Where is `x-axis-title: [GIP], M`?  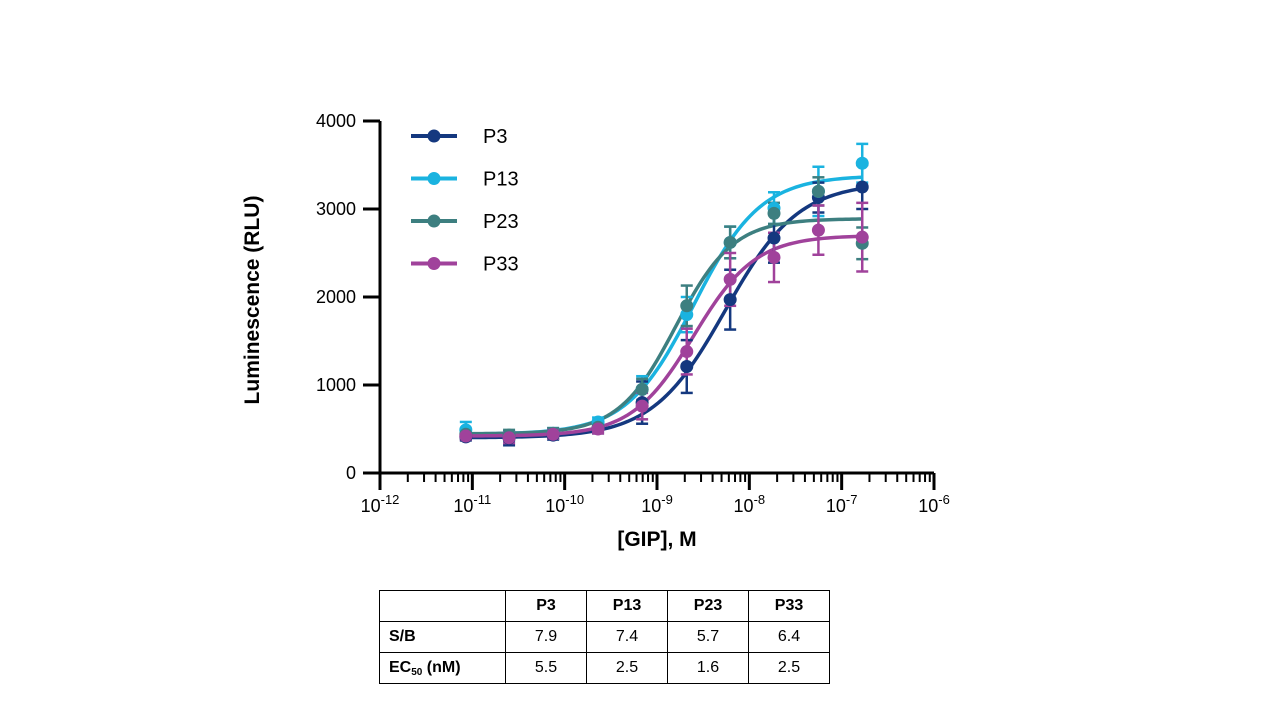 x-axis-title: [GIP], M is located at coordinates (656, 539).